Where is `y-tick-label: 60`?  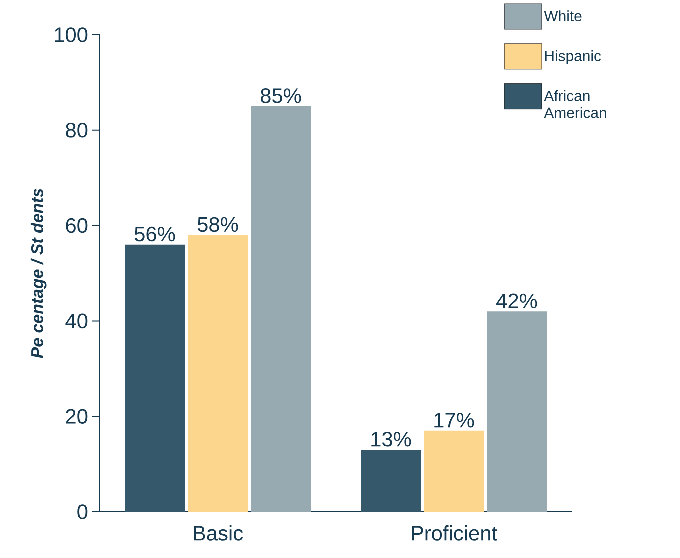 y-tick-label: 60 is located at coordinates (77, 226).